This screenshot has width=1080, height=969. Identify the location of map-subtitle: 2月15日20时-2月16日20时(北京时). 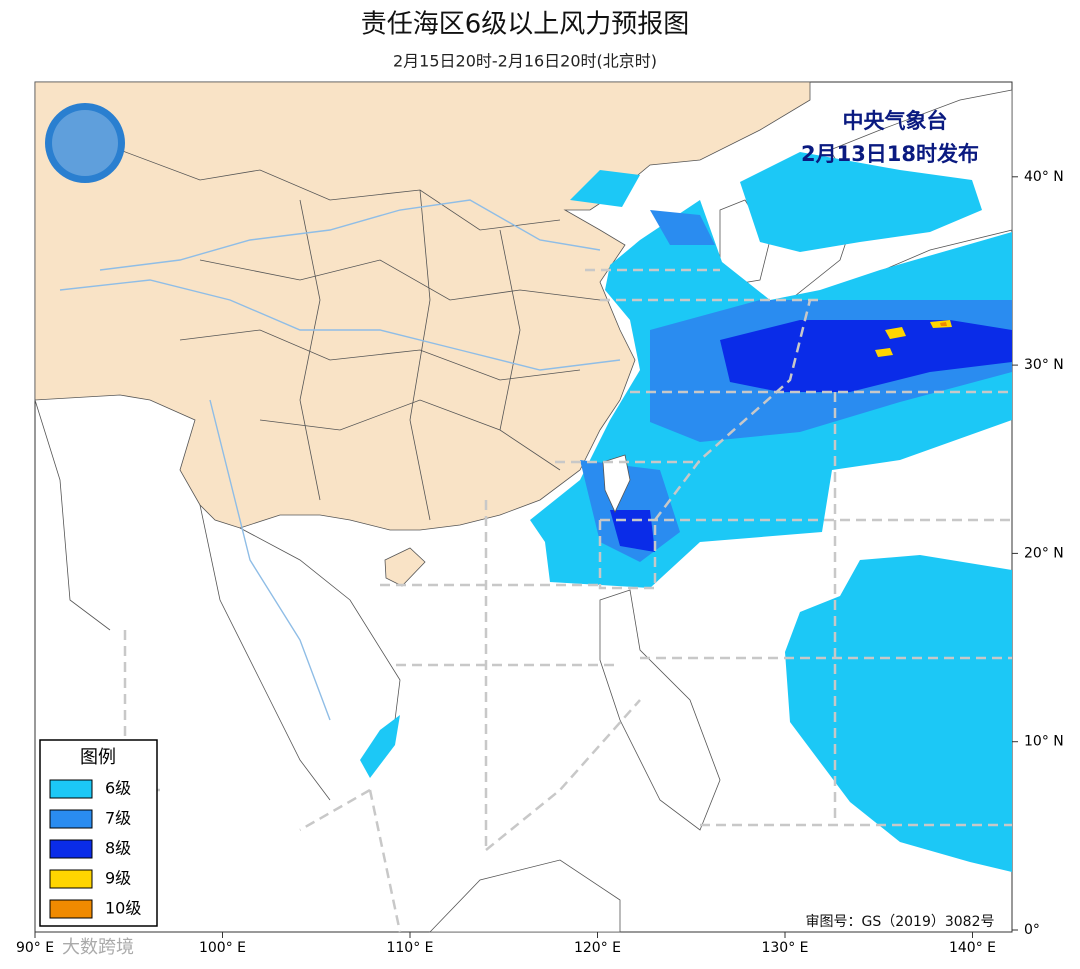
(525, 61).